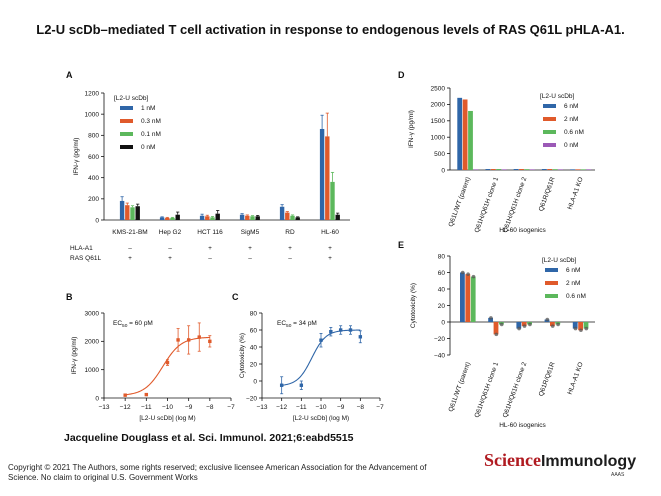 This screenshot has height=496, width=661. I want to click on panel-letter-c: C, so click(235, 297).